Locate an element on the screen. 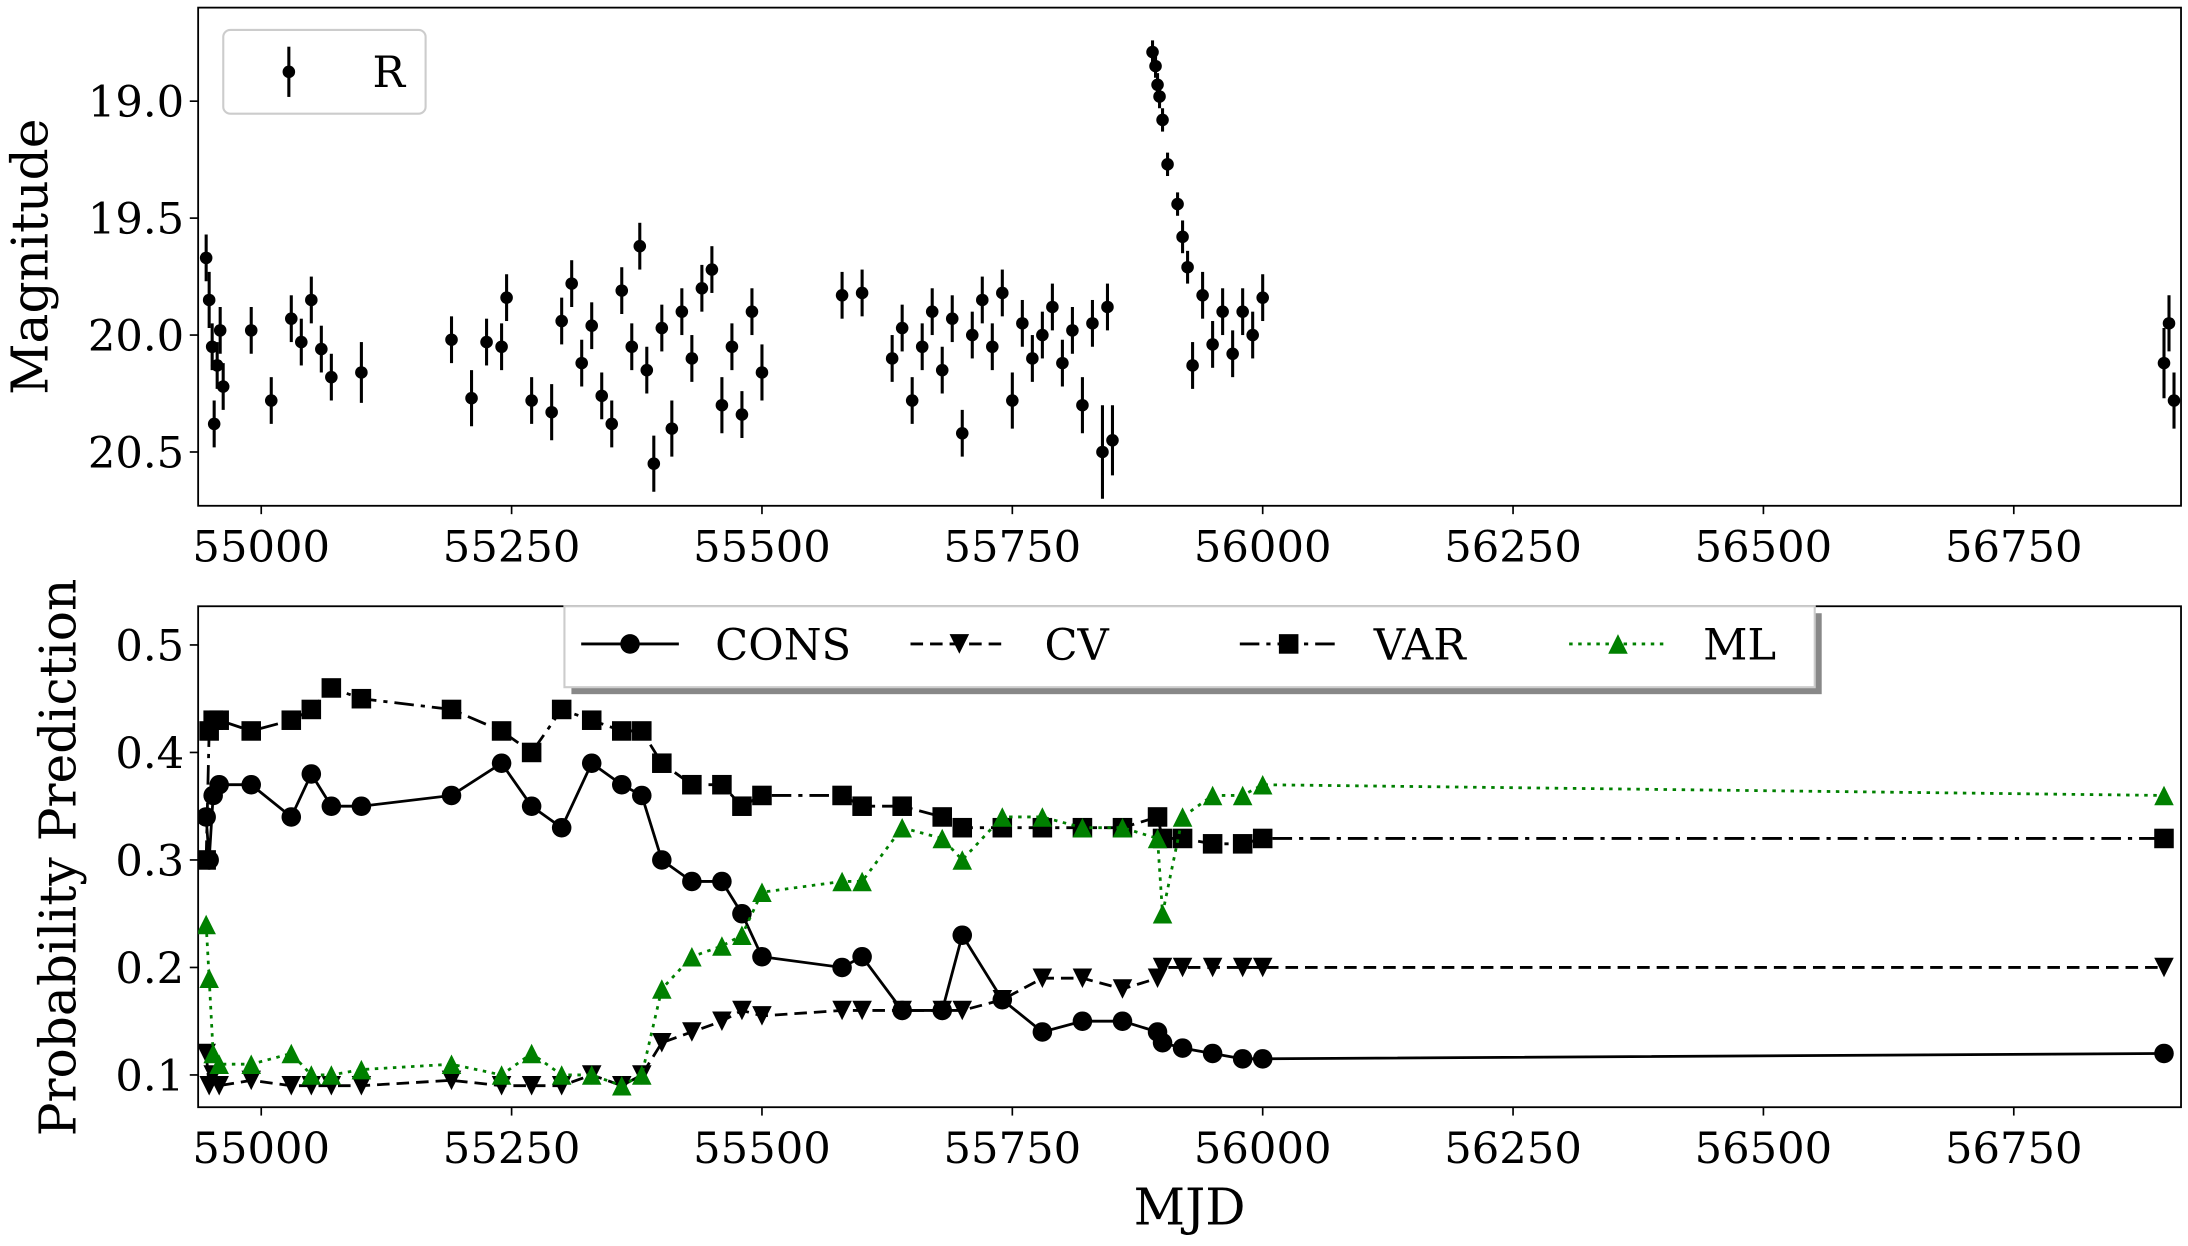 Image resolution: width=2188 pixels, height=1246 pixels. legend-label: VAR is located at coordinates (1420, 645).